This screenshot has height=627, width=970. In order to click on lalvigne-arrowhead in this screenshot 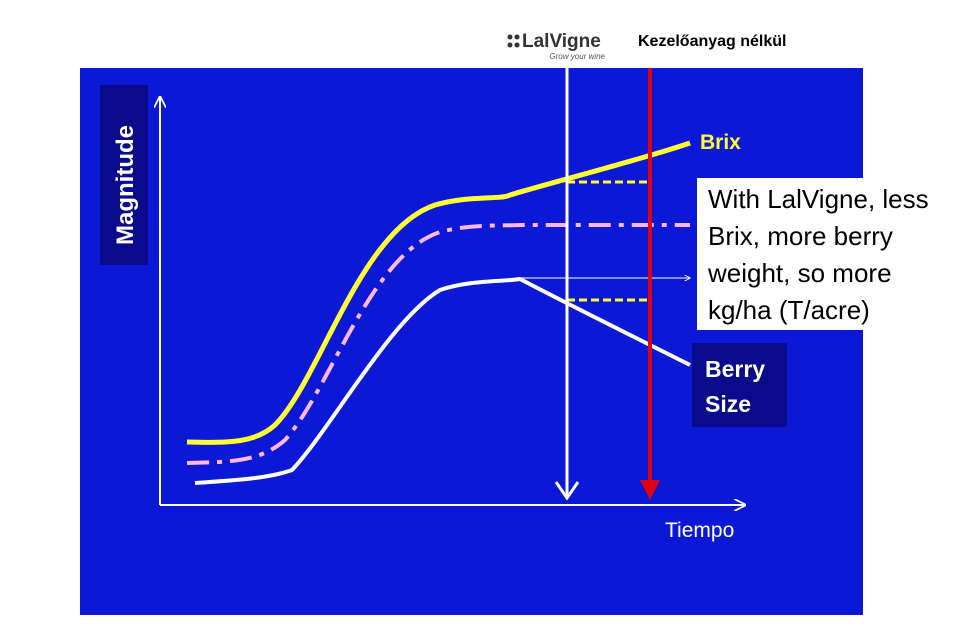, I will do `click(567, 491)`.